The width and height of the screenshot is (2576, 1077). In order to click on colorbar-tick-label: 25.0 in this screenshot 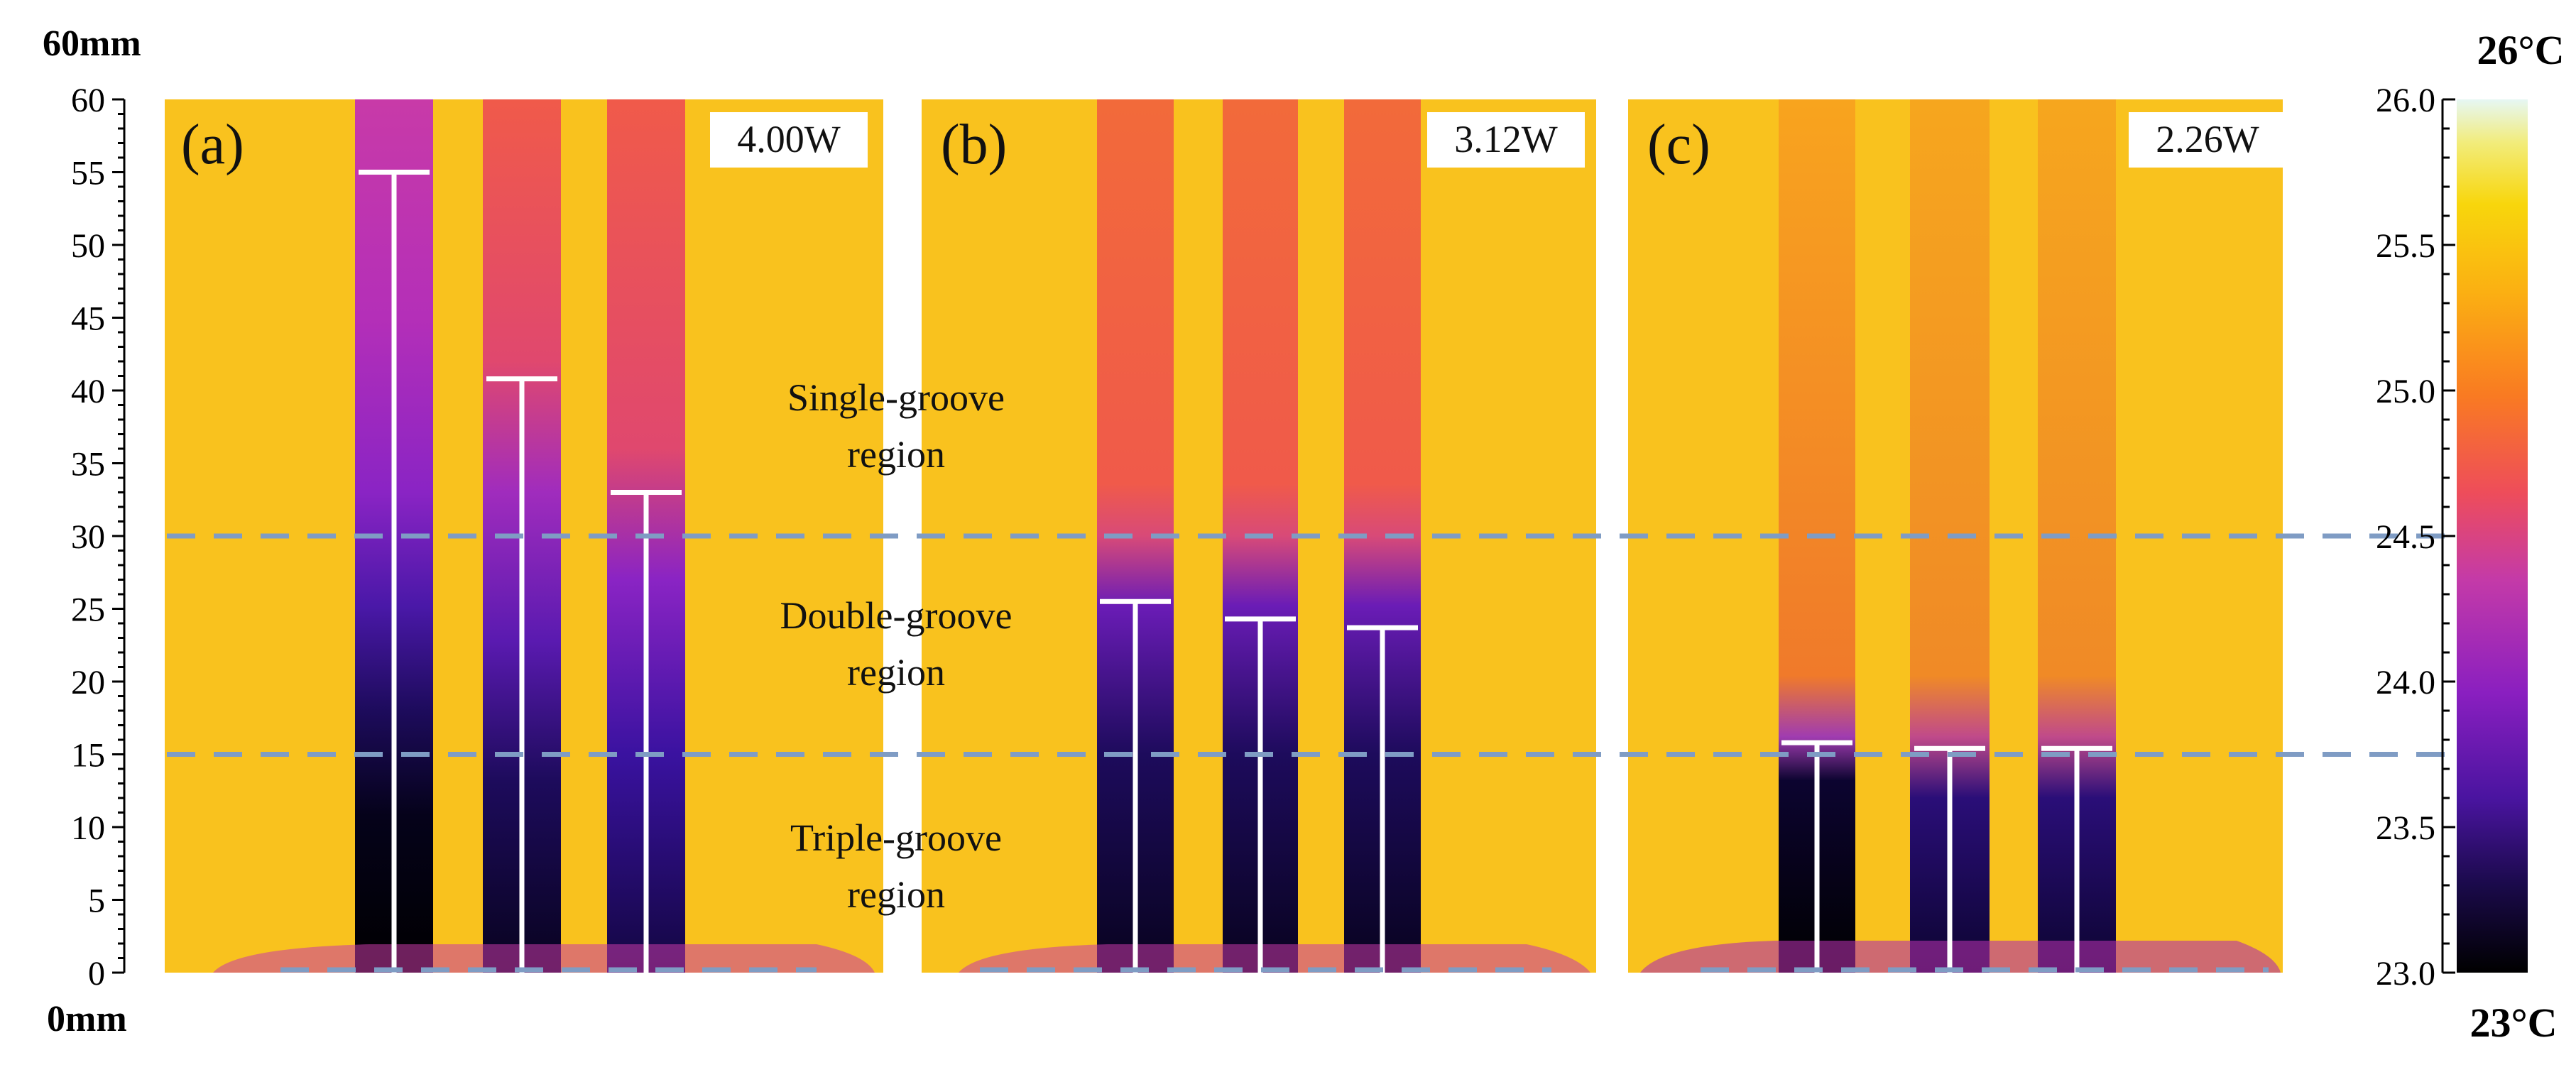, I will do `click(2405, 391)`.